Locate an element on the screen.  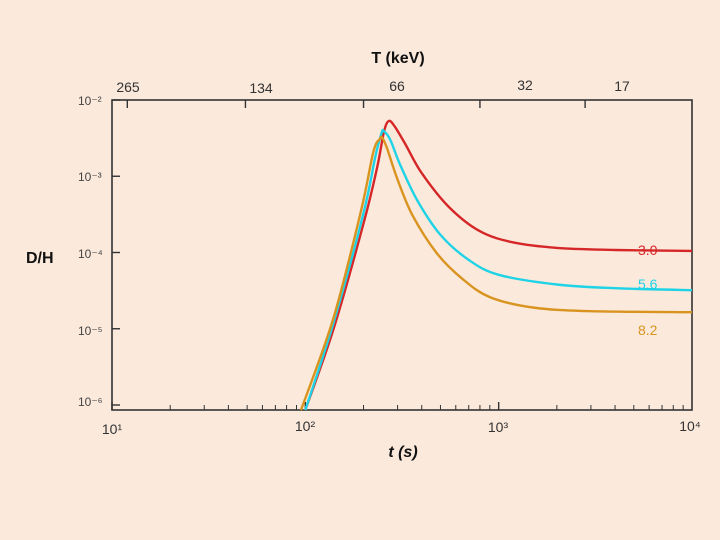
x-tick-label-1000: 10³ is located at coordinates (498, 427).